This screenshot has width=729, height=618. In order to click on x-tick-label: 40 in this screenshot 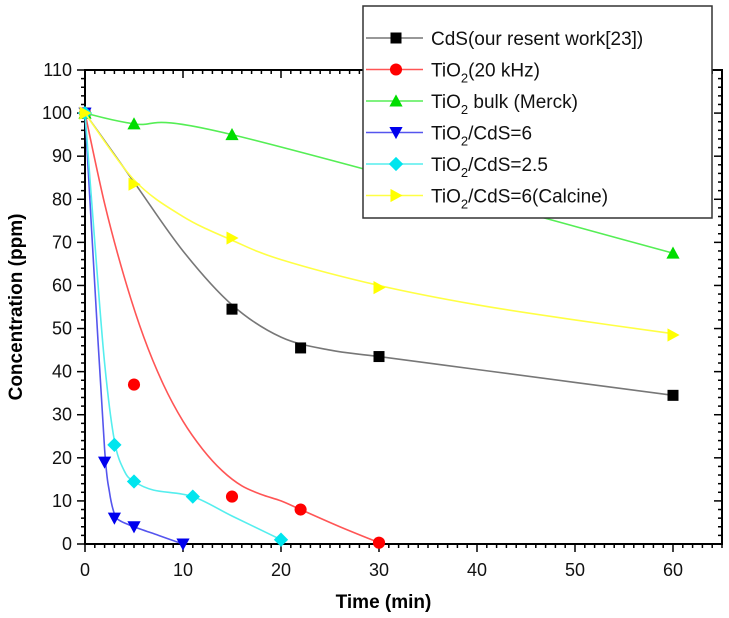, I will do `click(477, 570)`.